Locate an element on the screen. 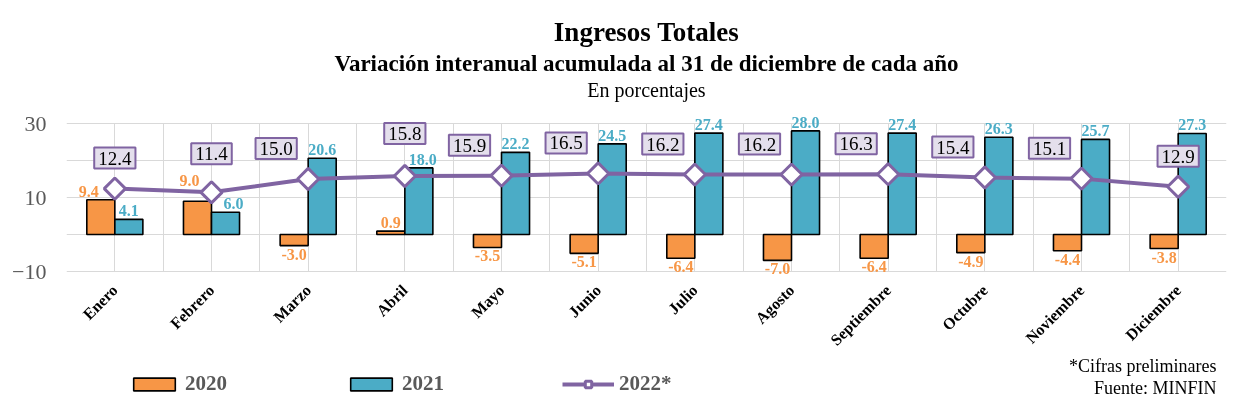  data-label: 4.1 is located at coordinates (128, 211).